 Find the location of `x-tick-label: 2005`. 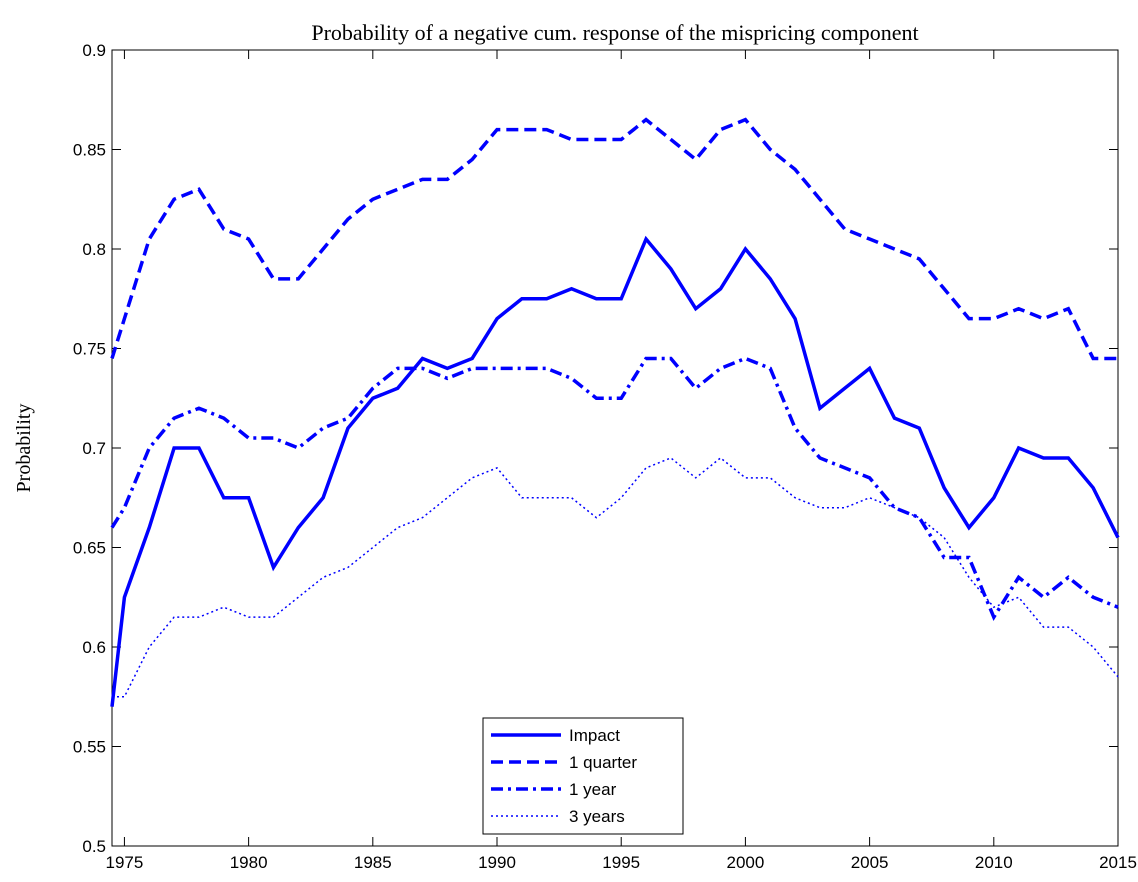

x-tick-label: 2005 is located at coordinates (870, 862).